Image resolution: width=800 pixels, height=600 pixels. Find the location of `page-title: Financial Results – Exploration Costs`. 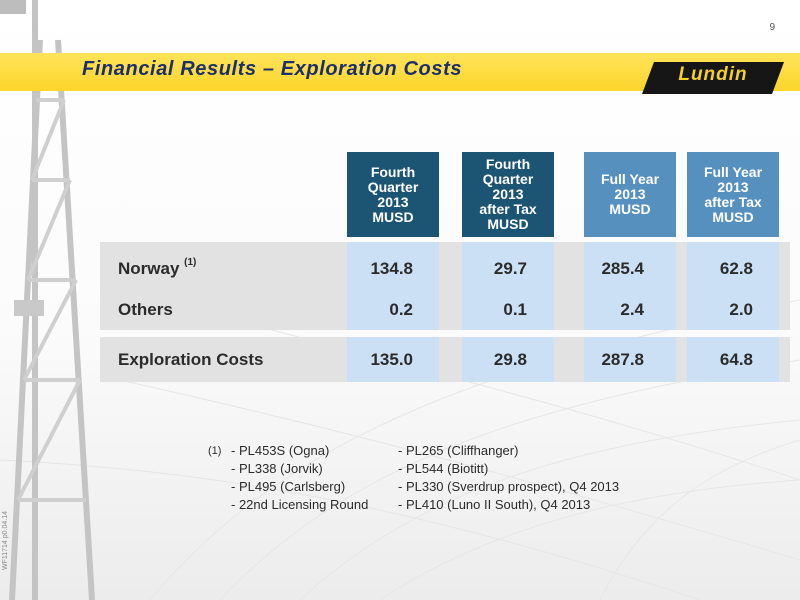

page-title: Financial Results – Exploration Costs is located at coordinates (272, 69).